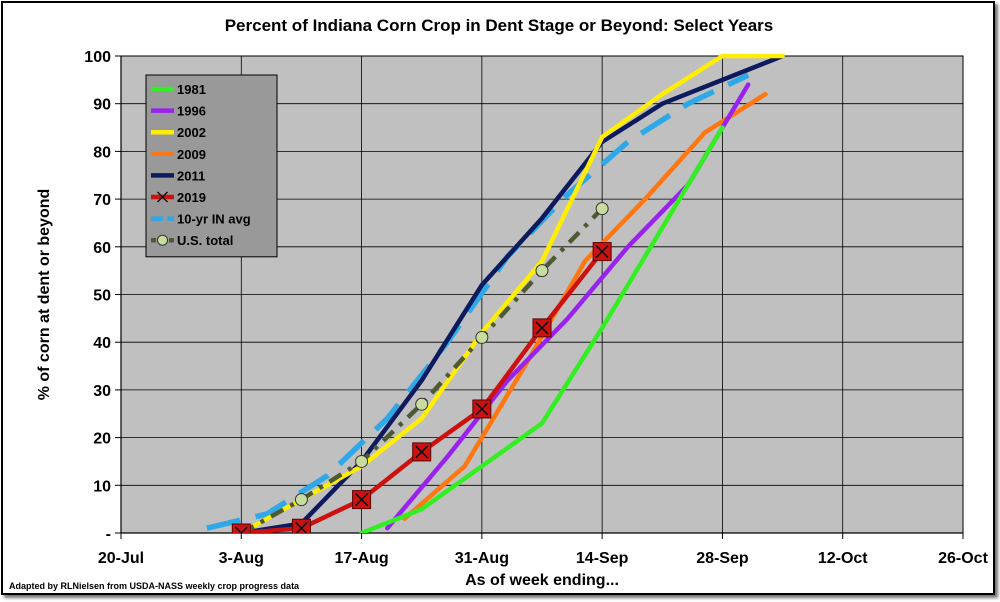  Describe the element at coordinates (191, 175) in the screenshot. I see `legend-label-2011: 2011` at that location.